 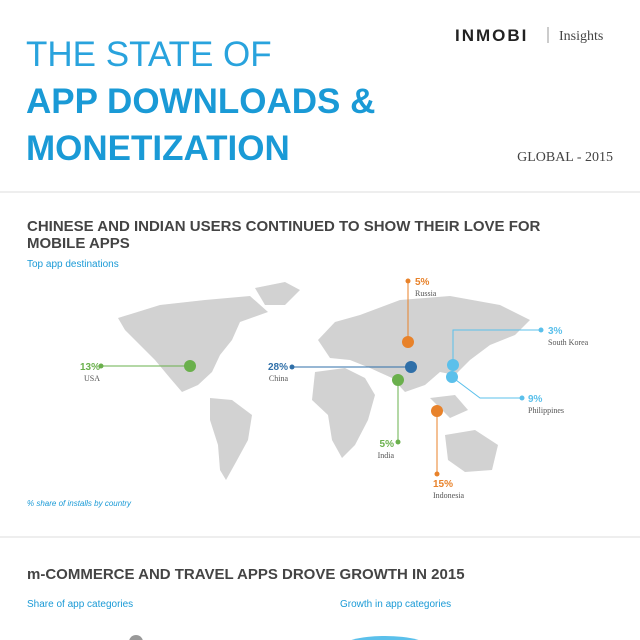 What do you see at coordinates (386, 455) in the screenshot?
I see `country-label: India` at bounding box center [386, 455].